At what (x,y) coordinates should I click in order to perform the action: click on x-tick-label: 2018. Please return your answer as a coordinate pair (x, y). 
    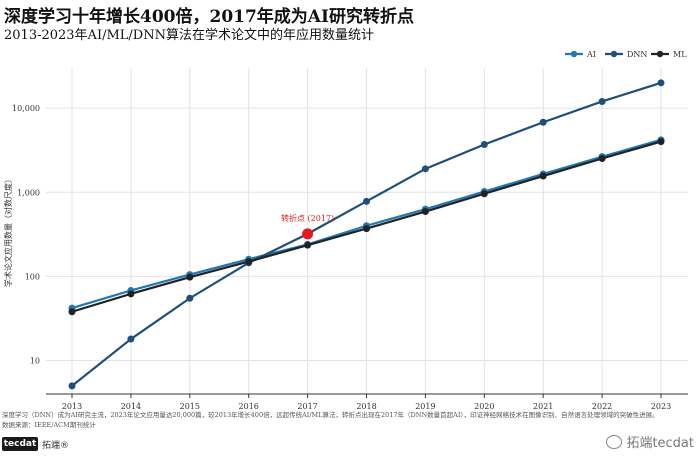
    Looking at the image, I should click on (366, 406).